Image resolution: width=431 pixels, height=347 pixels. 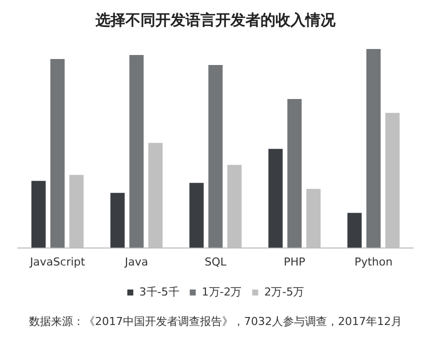 What do you see at coordinates (284, 291) in the screenshot?
I see `legend-label: 2万-5万` at bounding box center [284, 291].